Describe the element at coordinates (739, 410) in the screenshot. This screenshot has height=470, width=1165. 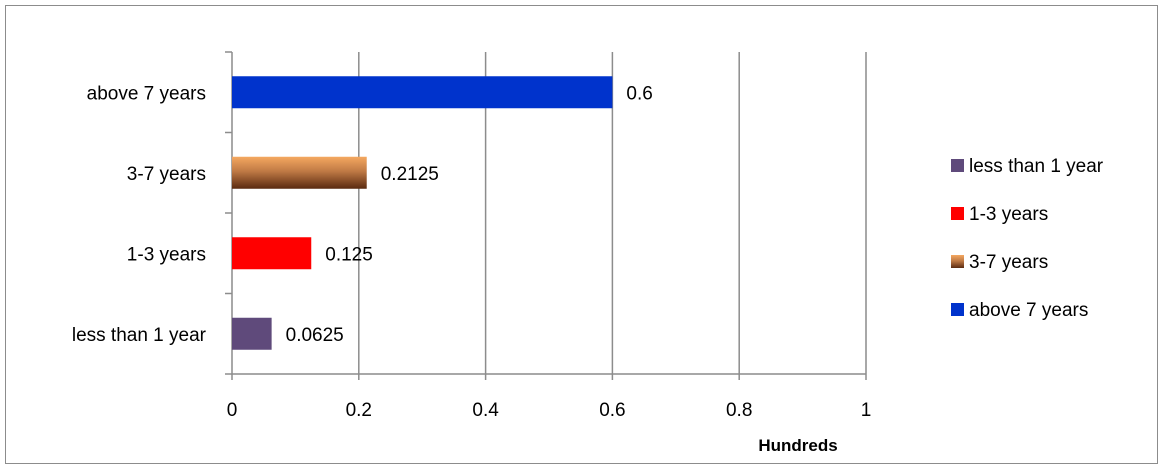
I see `x-tick-label: 0.8` at that location.